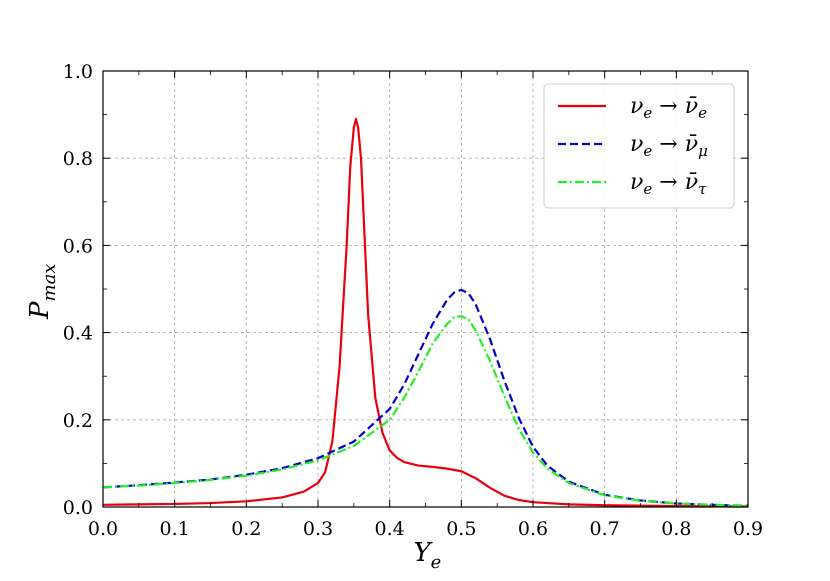 Image resolution: width=830 pixels, height=581 pixels. Describe the element at coordinates (703, 151) in the screenshot. I see `legend-label-target-sub: μ` at that location.